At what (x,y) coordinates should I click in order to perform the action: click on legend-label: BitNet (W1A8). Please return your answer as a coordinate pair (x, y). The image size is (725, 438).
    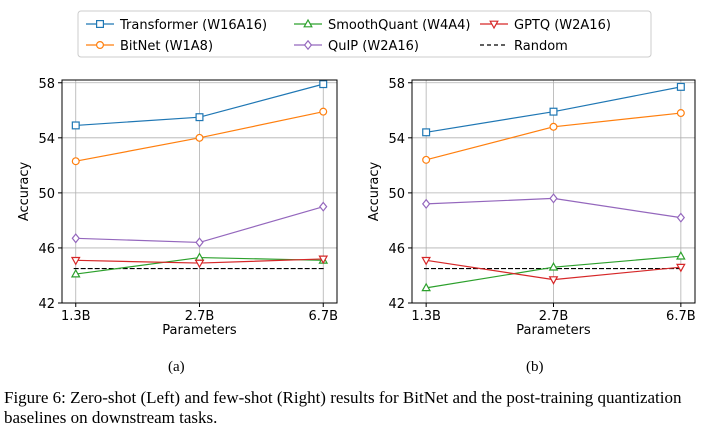
    Looking at the image, I should click on (166, 46).